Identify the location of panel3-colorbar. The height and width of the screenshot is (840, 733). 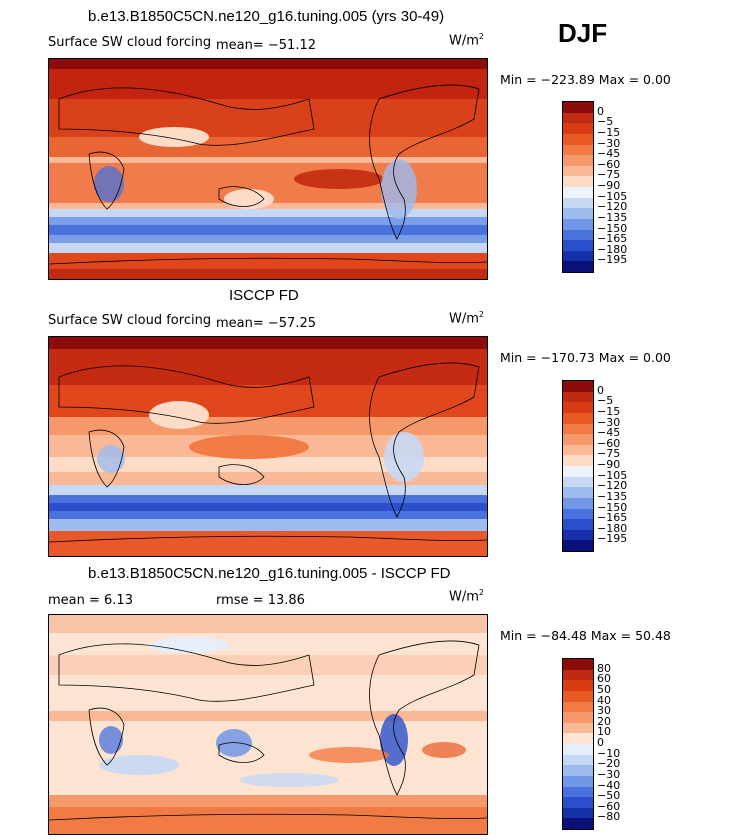
(578, 744).